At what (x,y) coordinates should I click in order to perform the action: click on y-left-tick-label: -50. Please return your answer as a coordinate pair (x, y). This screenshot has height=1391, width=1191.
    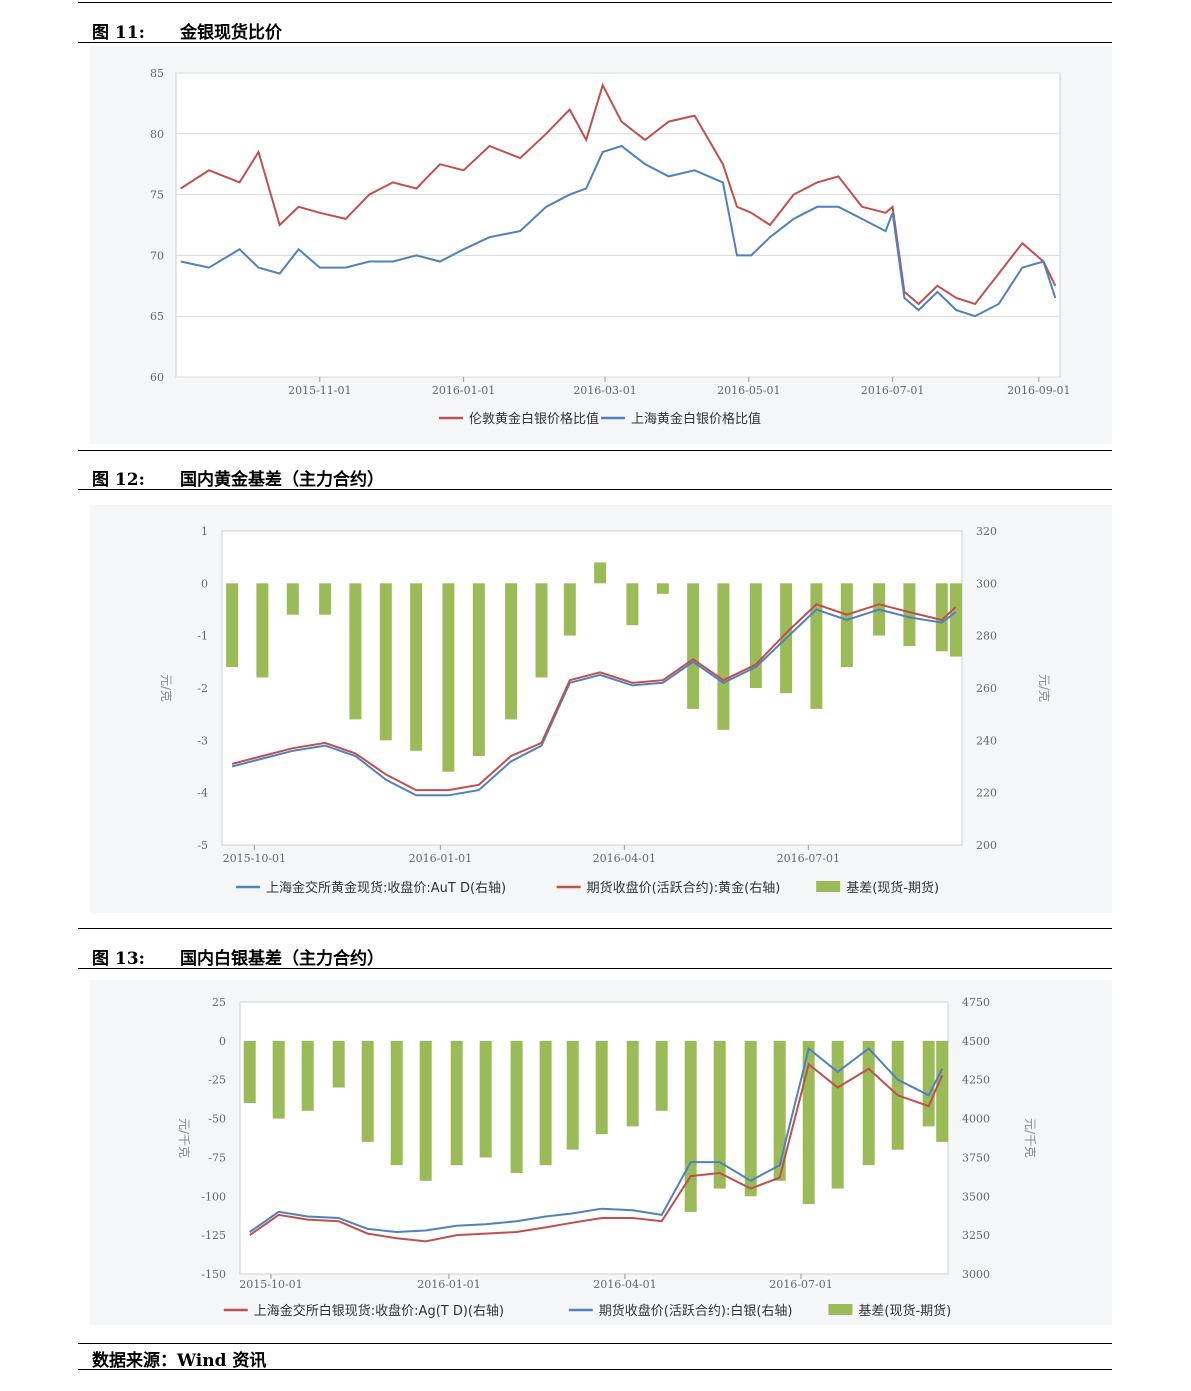
    Looking at the image, I should click on (217, 1119).